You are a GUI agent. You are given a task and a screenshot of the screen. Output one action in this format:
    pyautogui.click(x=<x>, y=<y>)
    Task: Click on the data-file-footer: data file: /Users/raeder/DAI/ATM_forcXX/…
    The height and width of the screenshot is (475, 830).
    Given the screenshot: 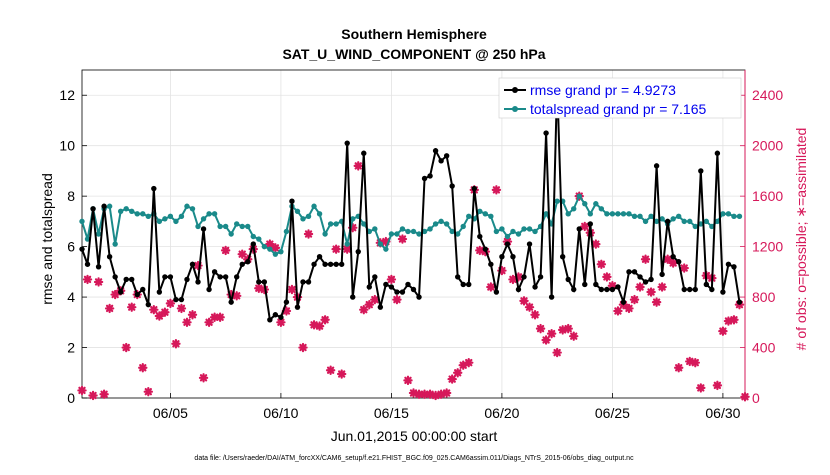 What is the action you would take?
    pyautogui.click(x=414, y=458)
    